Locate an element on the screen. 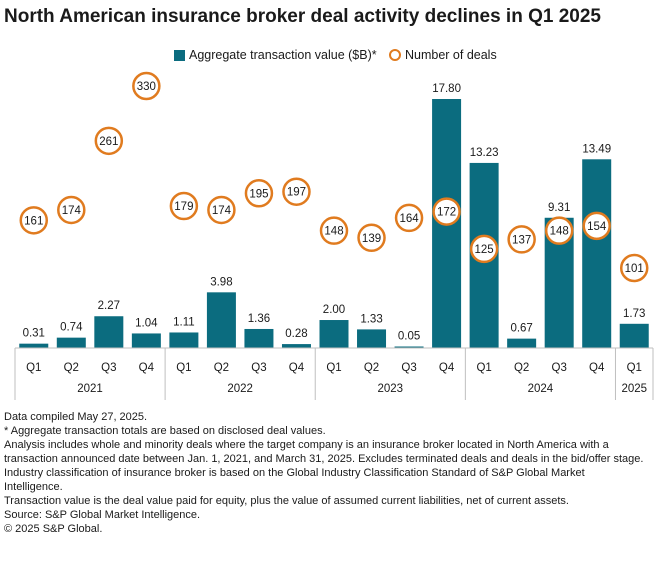 The height and width of the screenshot is (565, 660). deal-count-dot: 164 is located at coordinates (409, 218).